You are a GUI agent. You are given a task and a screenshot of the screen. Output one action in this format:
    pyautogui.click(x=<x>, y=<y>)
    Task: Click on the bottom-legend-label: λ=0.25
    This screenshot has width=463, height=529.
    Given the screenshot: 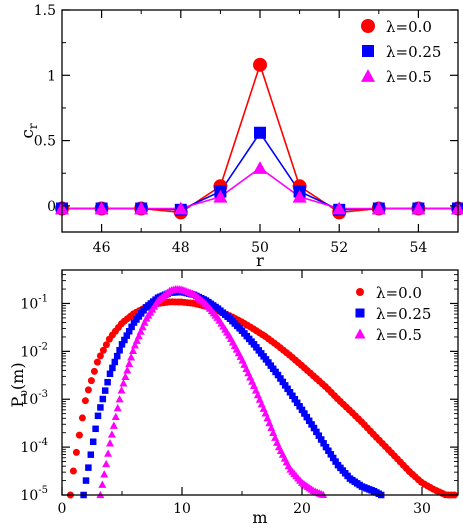 What is the action you would take?
    pyautogui.click(x=403, y=314)
    